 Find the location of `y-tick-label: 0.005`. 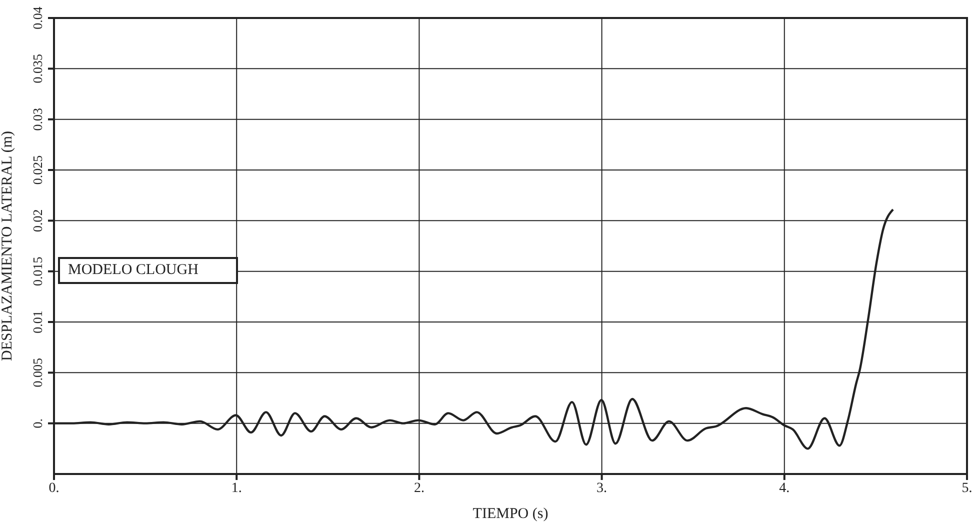

y-tick-label: 0.005 is located at coordinates (37, 373).